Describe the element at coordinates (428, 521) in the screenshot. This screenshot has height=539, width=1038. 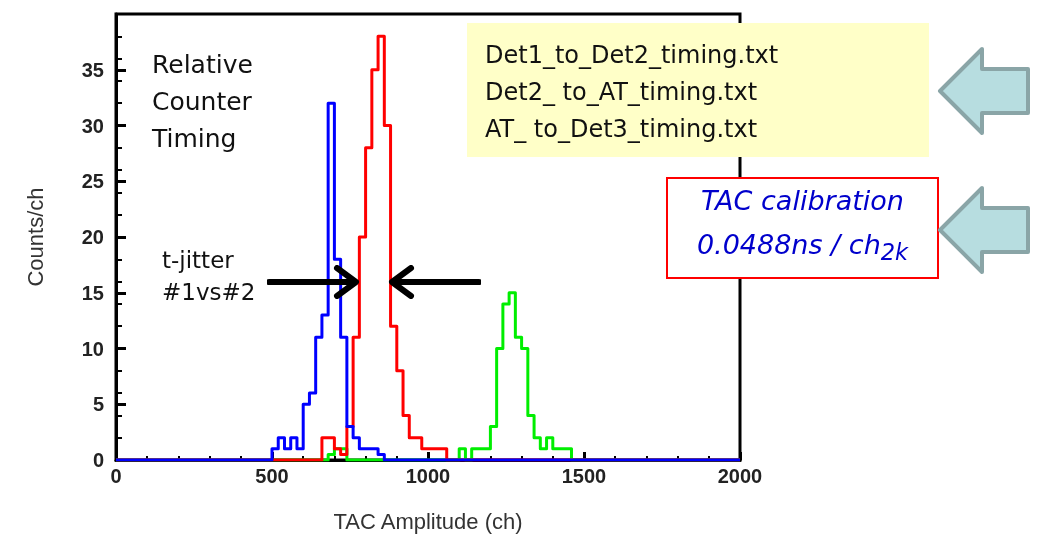
I see `x-axis-title: TAC Amplitude (ch)` at that location.